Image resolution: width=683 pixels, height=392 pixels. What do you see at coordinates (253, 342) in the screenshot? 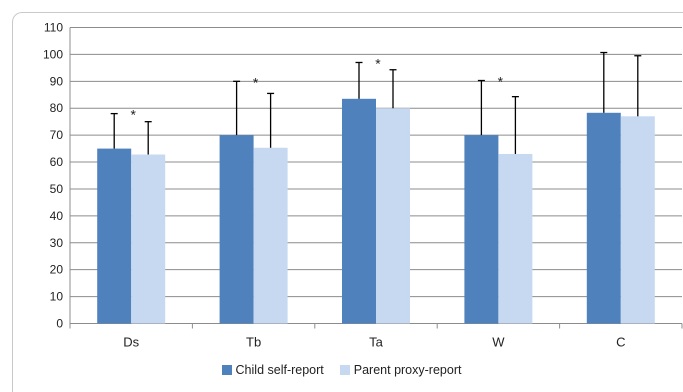
I see `x-category-label: Tb` at bounding box center [253, 342].